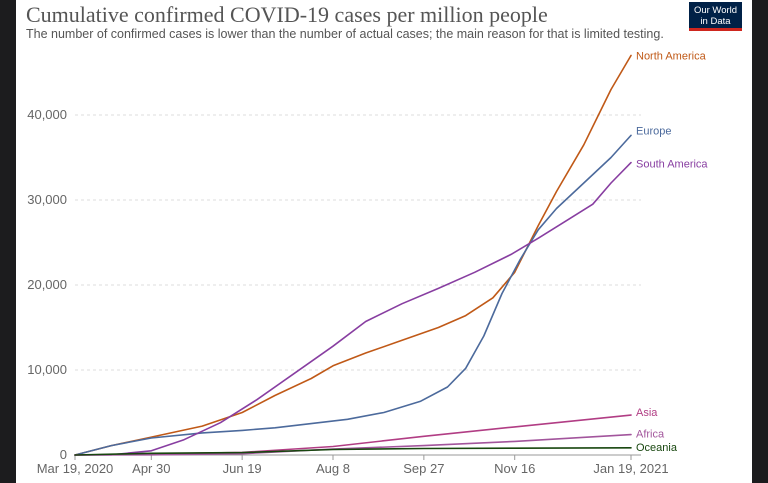 The width and height of the screenshot is (768, 483). I want to click on logo-line-1: Our World, so click(715, 10).